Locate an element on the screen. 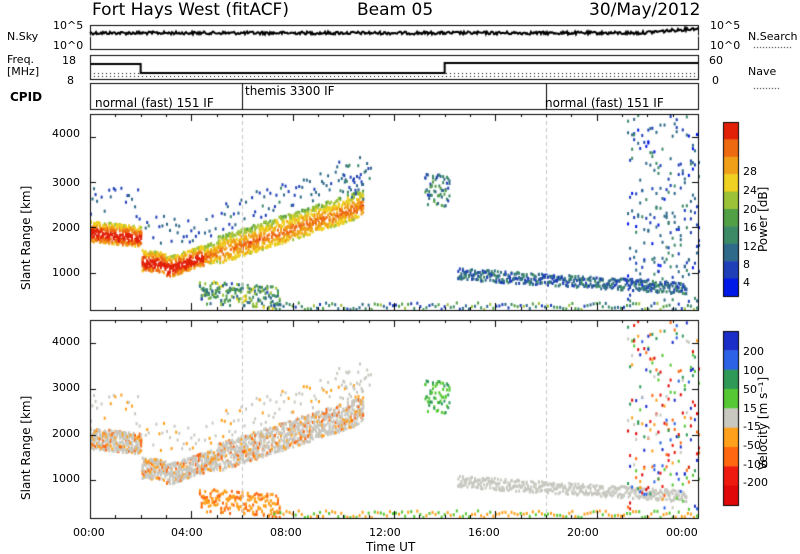 The width and height of the screenshot is (800, 554). xtick-0800: 08:00 is located at coordinates (286, 532).